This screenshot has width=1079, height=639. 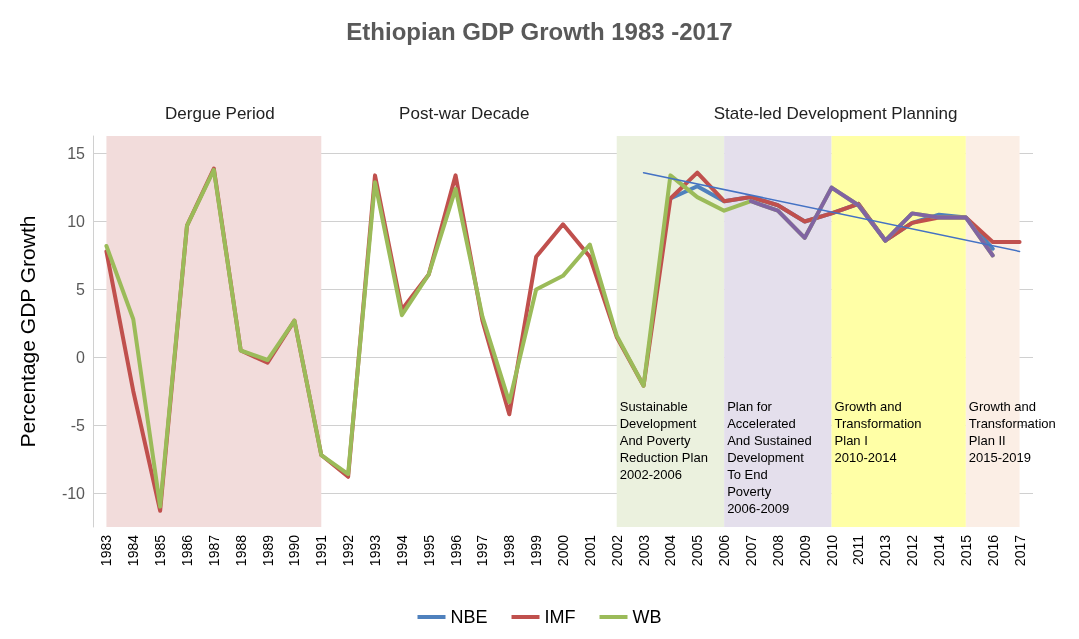 I want to click on x-tick-label: 1998, so click(x=509, y=550).